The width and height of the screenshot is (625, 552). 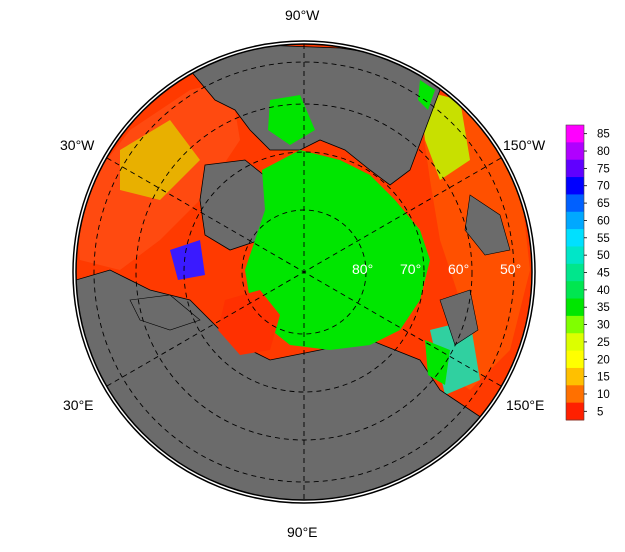 What do you see at coordinates (459, 317) in the screenshot?
I see `kamchatka-land` at bounding box center [459, 317].